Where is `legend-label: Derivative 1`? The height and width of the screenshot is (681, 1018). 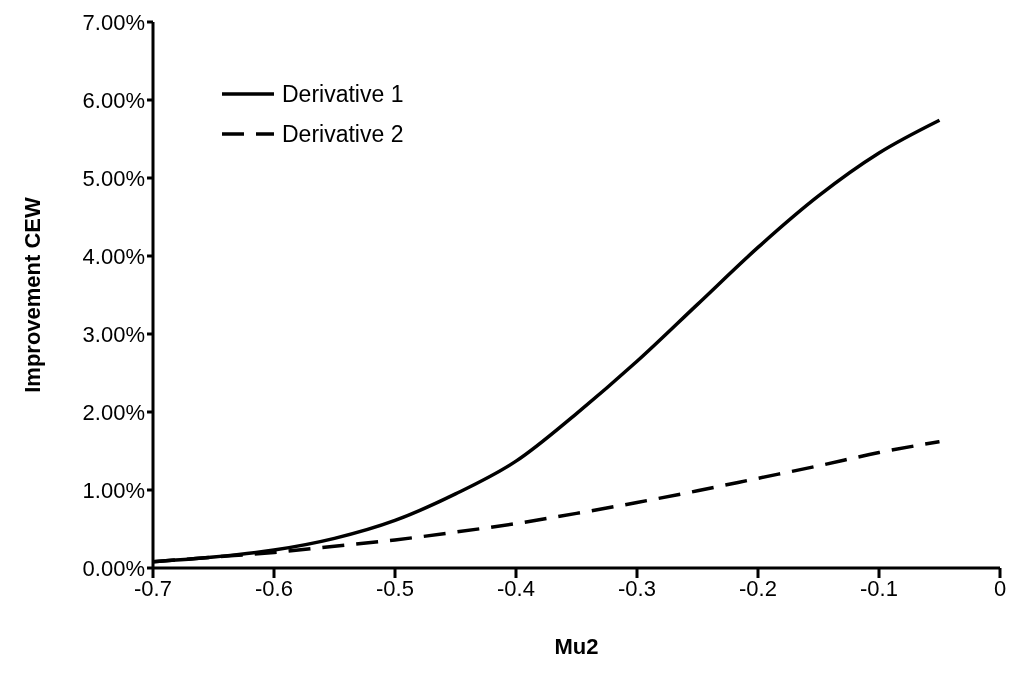 legend-label: Derivative 1 is located at coordinates (343, 94).